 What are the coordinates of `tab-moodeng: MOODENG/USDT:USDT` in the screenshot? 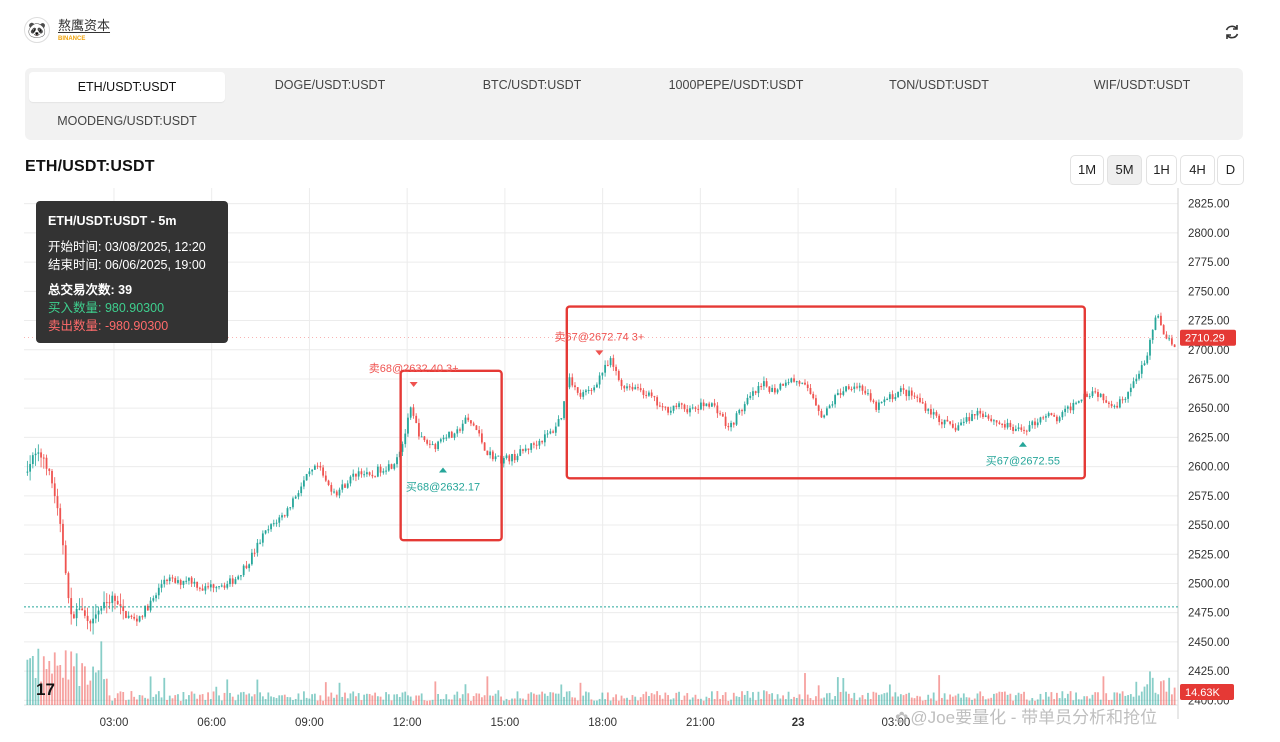 It's located at (127, 121).